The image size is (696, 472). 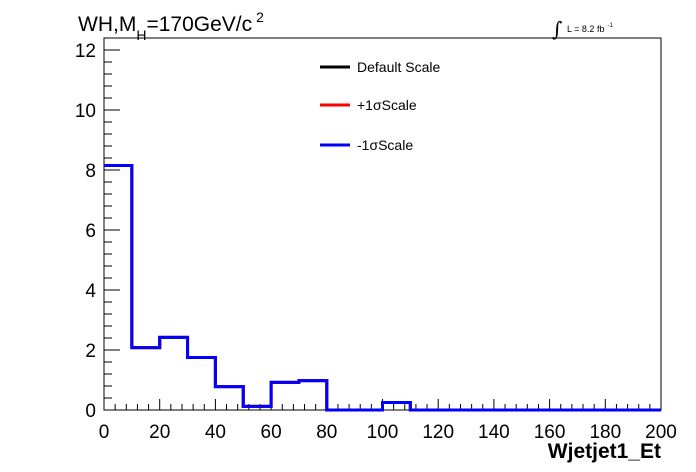 I want to click on x-tick-label: 180, so click(x=605, y=432).